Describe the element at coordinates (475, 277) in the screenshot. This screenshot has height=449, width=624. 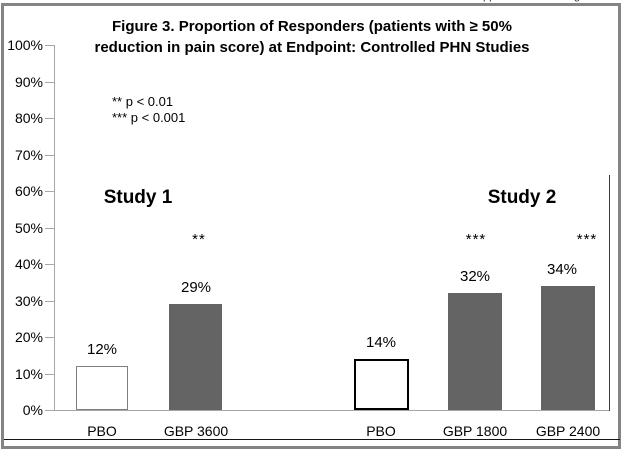
I see `bar-value-label: 32%` at that location.